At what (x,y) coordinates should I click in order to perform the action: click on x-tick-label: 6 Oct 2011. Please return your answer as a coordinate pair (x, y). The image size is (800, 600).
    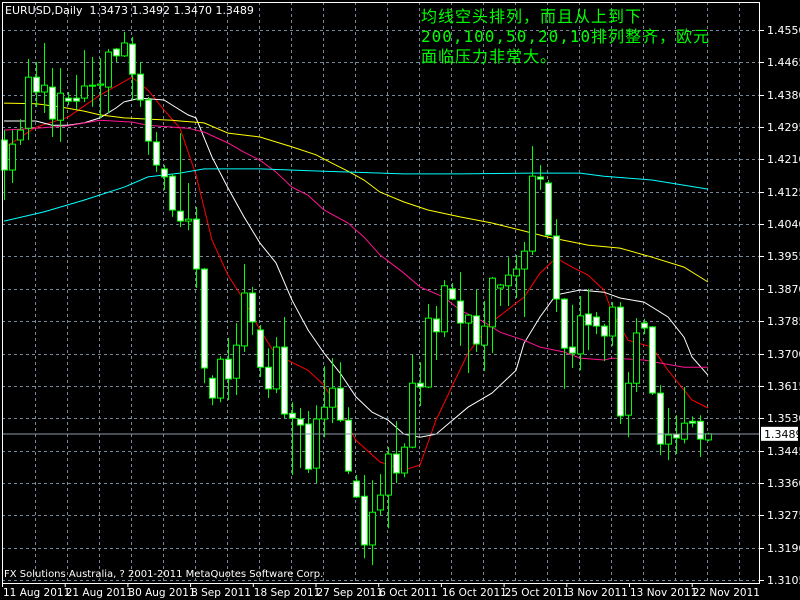
    Looking at the image, I should click on (408, 593).